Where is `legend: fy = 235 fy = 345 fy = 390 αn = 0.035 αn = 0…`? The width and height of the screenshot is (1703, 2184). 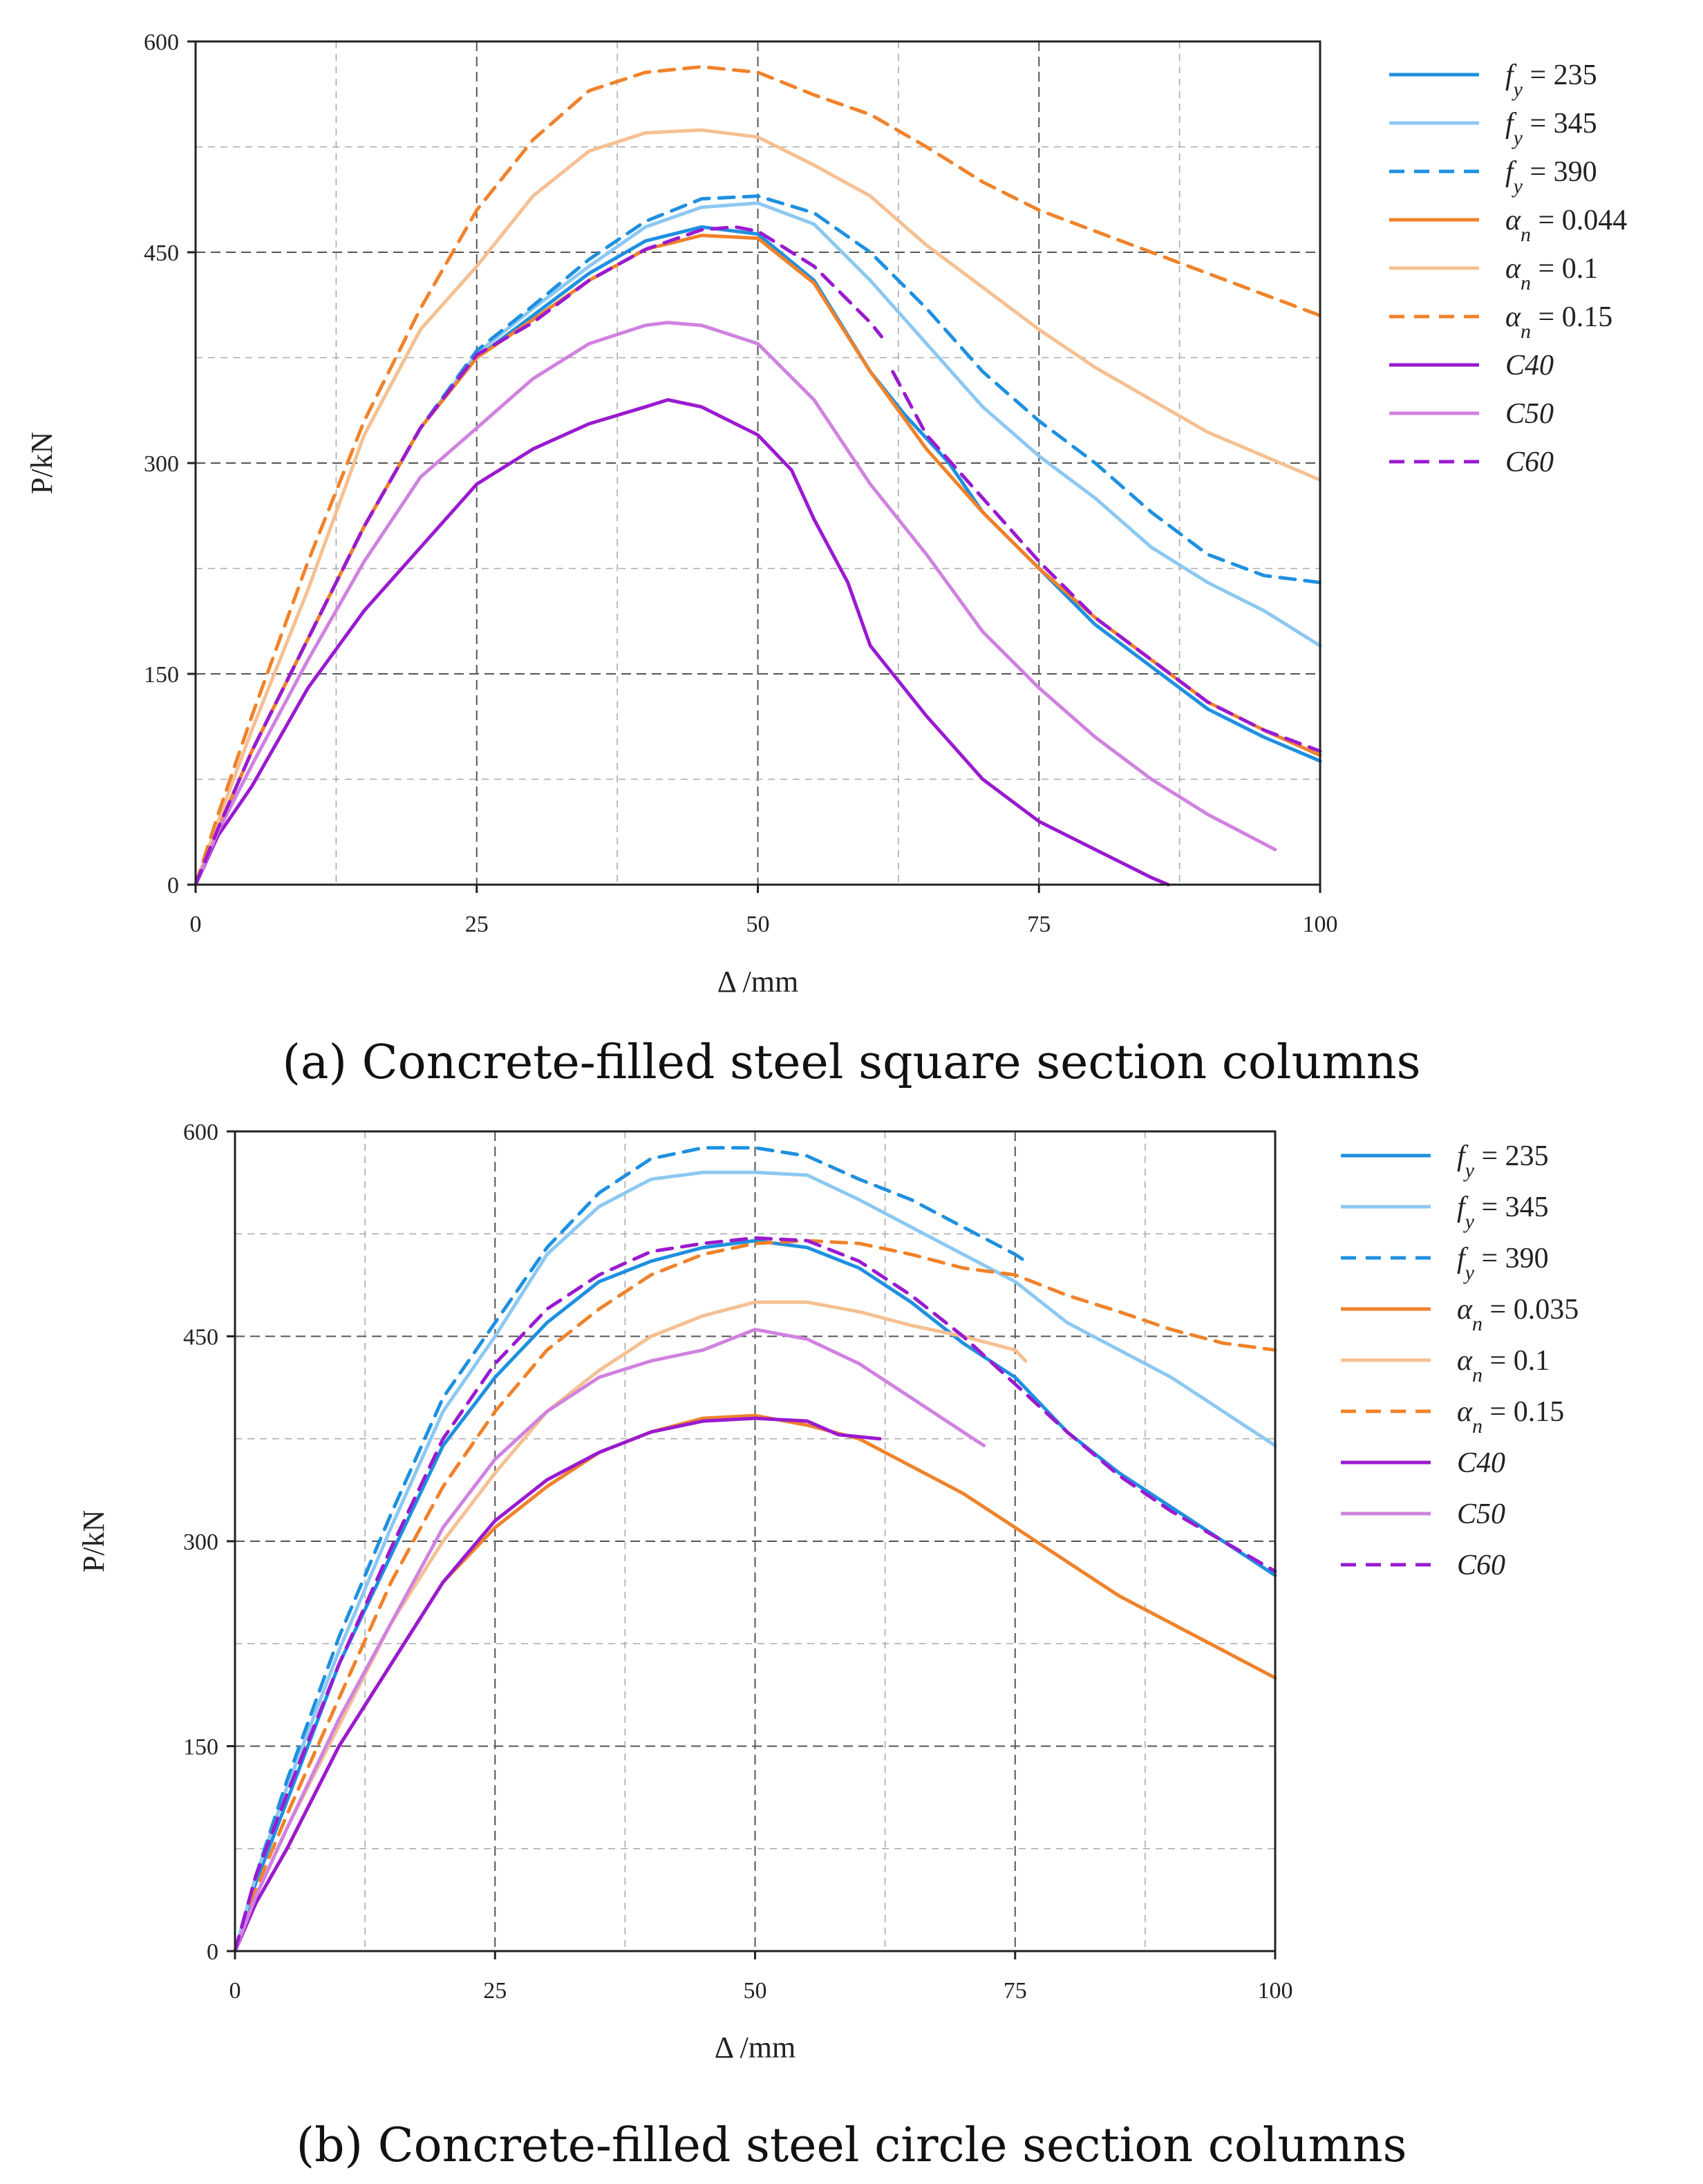 legend: fy = 235 fy = 345 fy = 390 αn = 0.035 αn = 0… is located at coordinates (1460, 1360).